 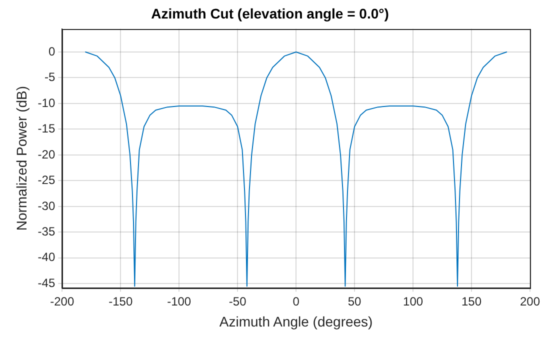 I want to click on x-tick-label: -50, so click(x=237, y=301).